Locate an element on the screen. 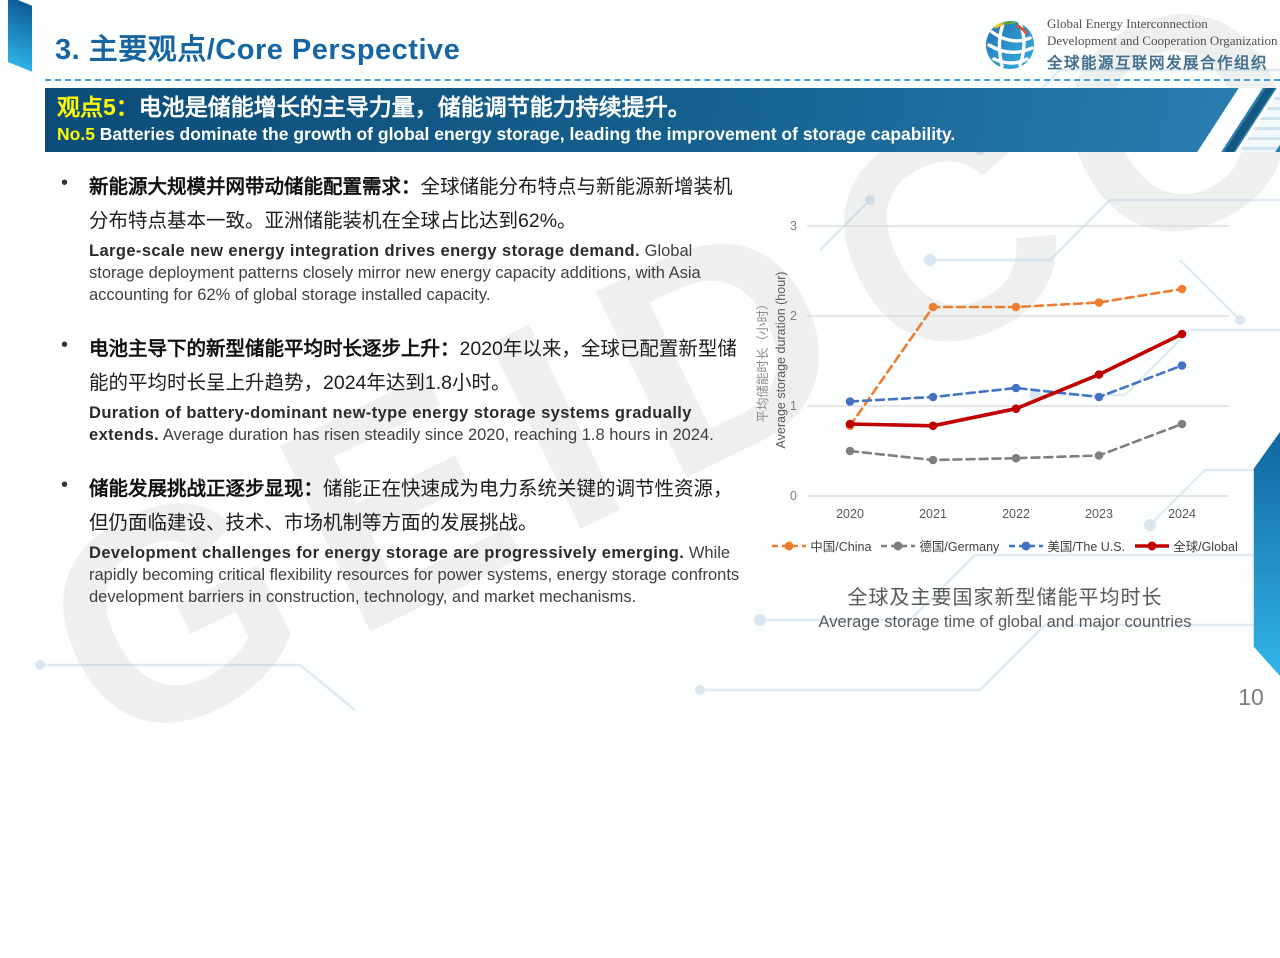 Image resolution: width=1280 pixels, height=958 pixels. legend-label: 中国/China is located at coordinates (841, 547).